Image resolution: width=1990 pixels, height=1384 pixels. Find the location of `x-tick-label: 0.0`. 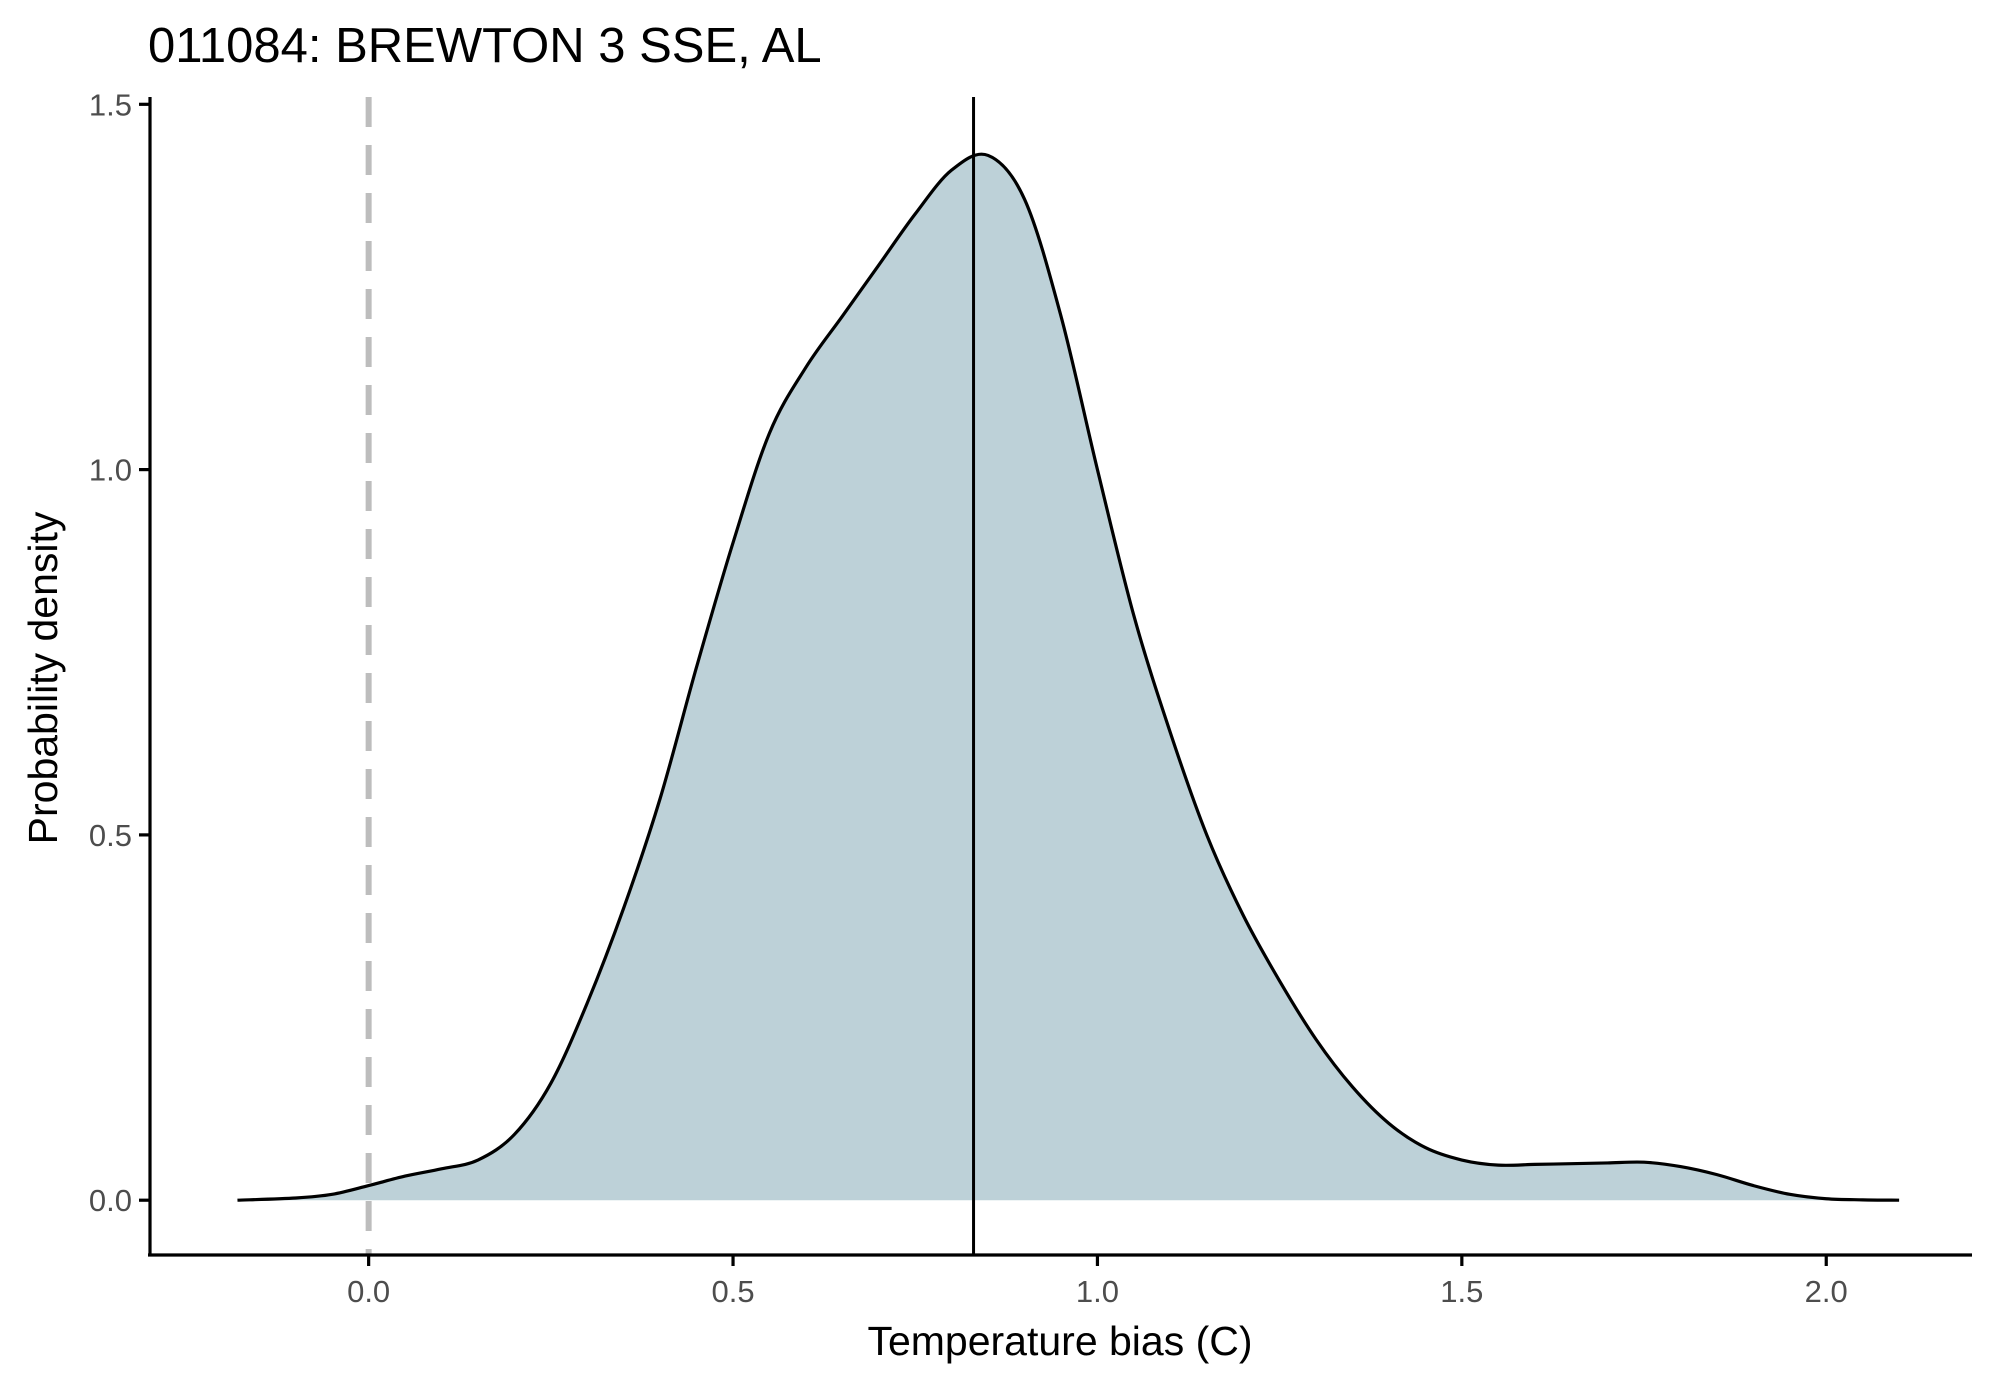

x-tick-label: 0.0 is located at coordinates (368, 1291).